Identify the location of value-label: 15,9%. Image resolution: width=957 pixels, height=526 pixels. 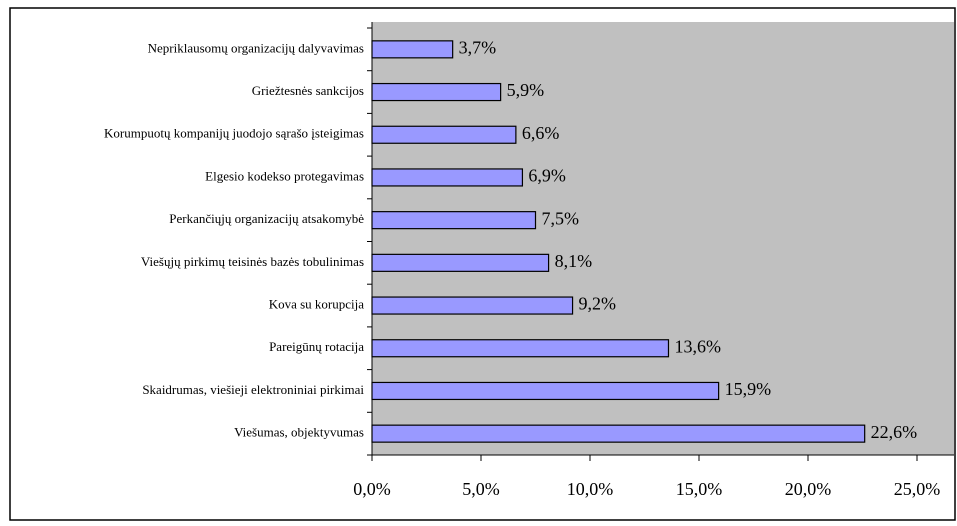
(748, 389).